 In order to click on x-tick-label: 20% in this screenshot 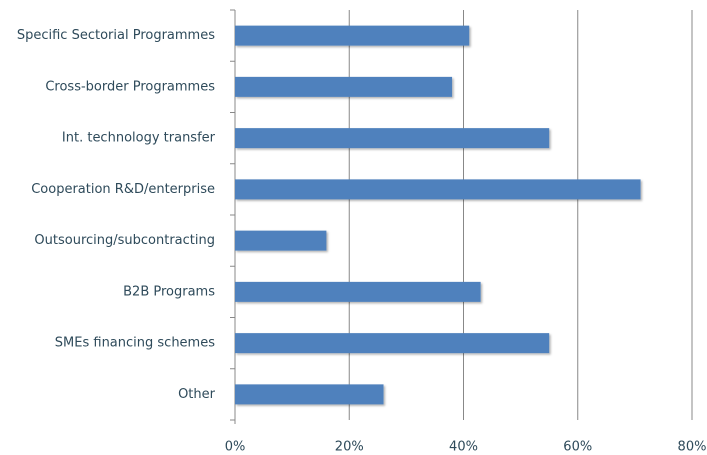, I will do `click(349, 447)`.